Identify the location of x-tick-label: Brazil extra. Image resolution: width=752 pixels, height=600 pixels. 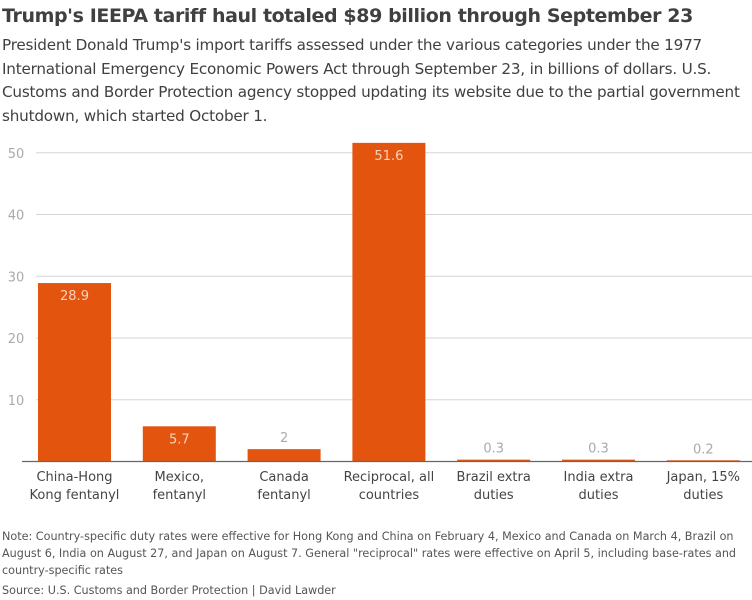
(494, 477).